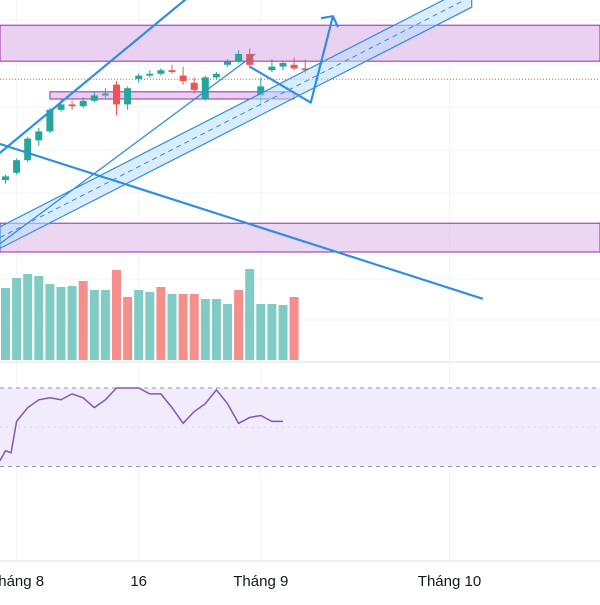 The height and width of the screenshot is (605, 600). I want to click on projection-arrow-head, so click(329, 21).